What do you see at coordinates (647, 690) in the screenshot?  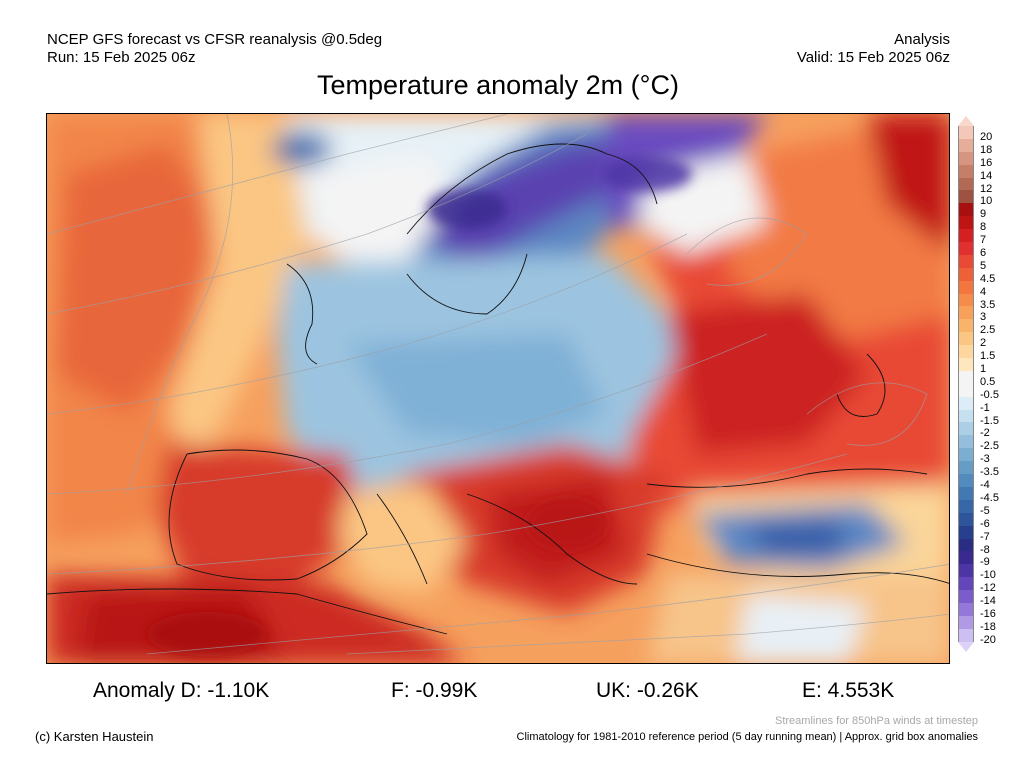 I see `anomaly-uk-stat: UK: -0.26K` at bounding box center [647, 690].